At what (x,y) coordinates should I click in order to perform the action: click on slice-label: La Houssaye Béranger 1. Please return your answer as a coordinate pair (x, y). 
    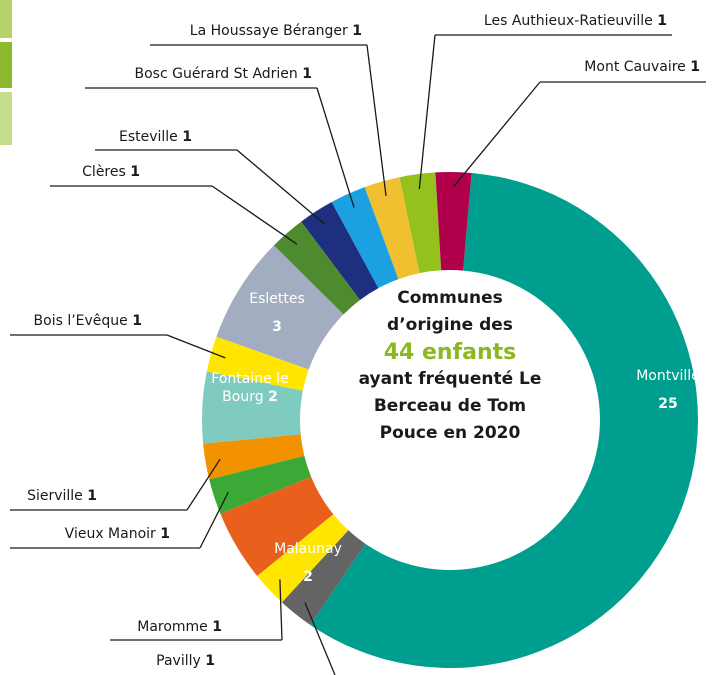
    Looking at the image, I should click on (276, 31).